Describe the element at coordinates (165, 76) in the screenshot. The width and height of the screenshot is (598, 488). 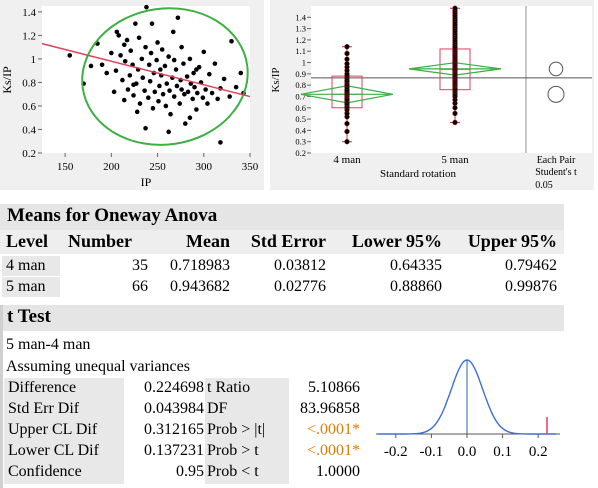
I see `density-ellipse` at that location.